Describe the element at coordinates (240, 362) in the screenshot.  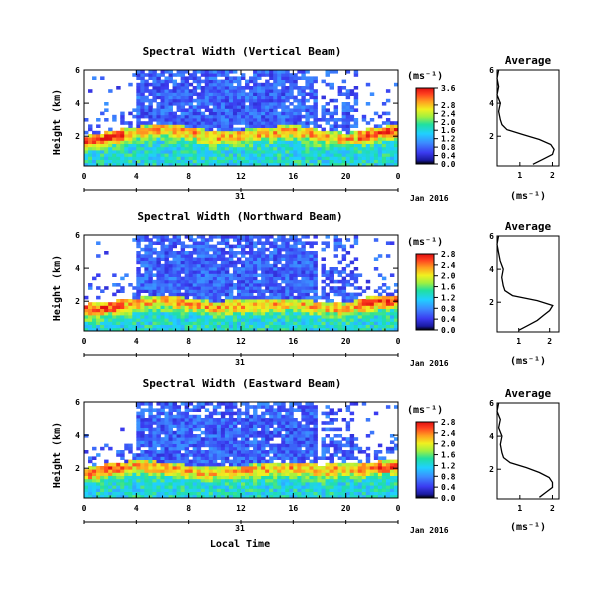
I see `day-label: 31` at that location.